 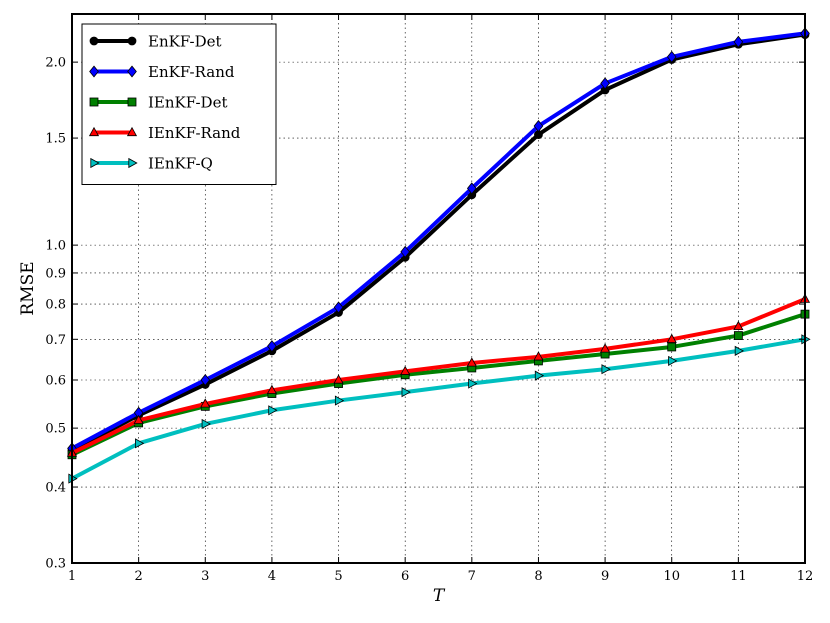 I want to click on legend-item: IEnKF-Q, so click(x=151, y=164).